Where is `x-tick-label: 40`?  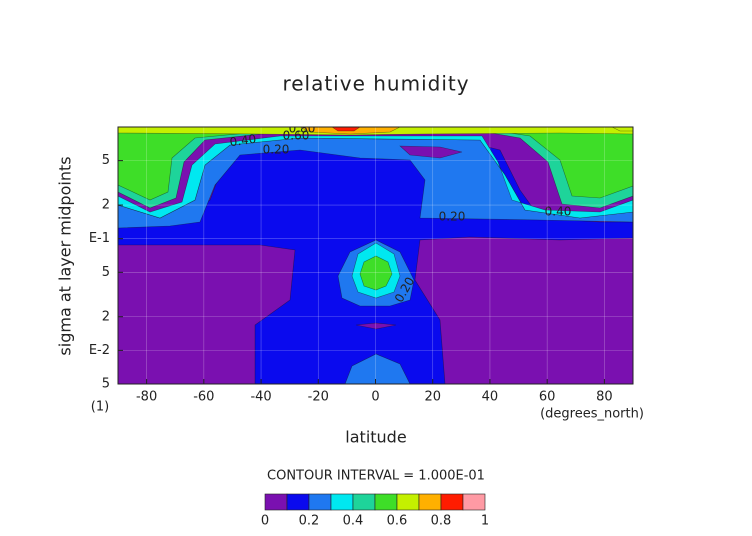
x-tick-label: 40 is located at coordinates (490, 397).